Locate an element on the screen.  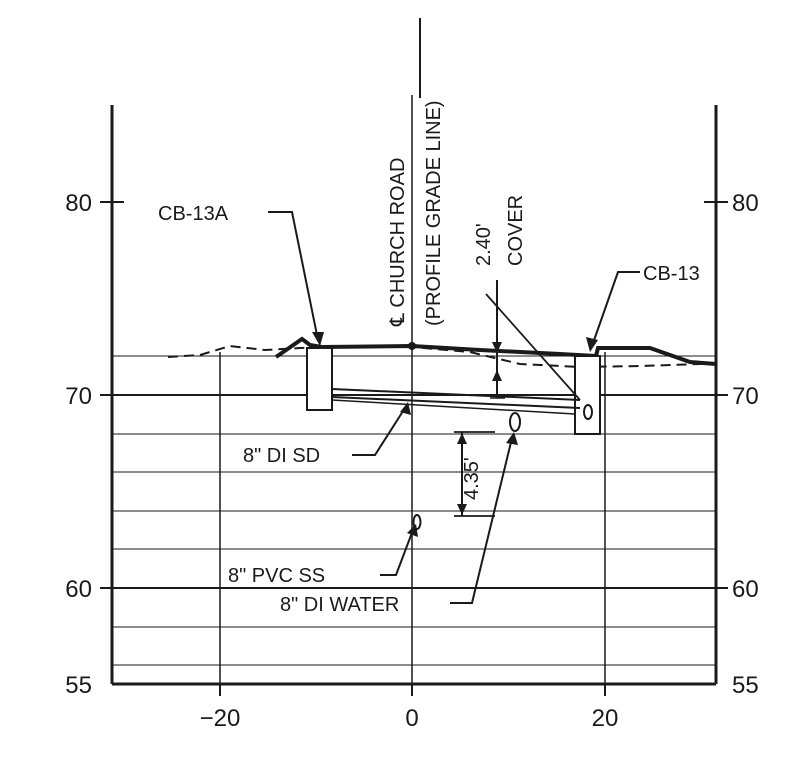
y-tick-left: 70 is located at coordinates (78, 396).